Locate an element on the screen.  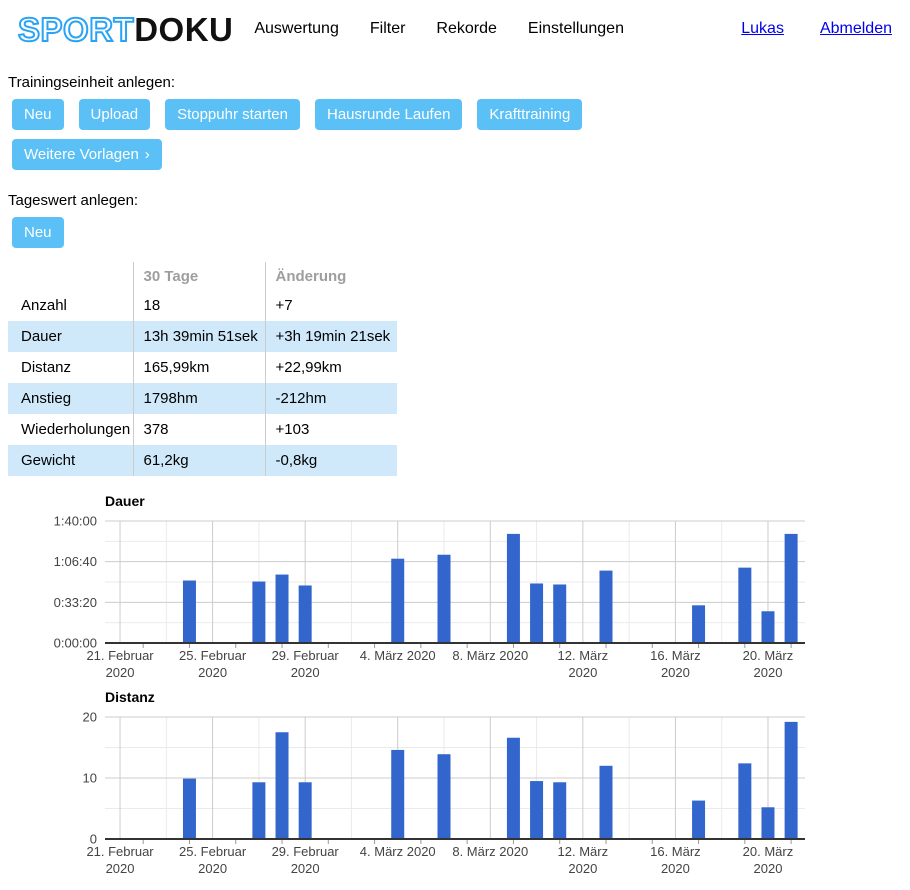
bar-dauer-13-maerz-2020 is located at coordinates (606, 606).